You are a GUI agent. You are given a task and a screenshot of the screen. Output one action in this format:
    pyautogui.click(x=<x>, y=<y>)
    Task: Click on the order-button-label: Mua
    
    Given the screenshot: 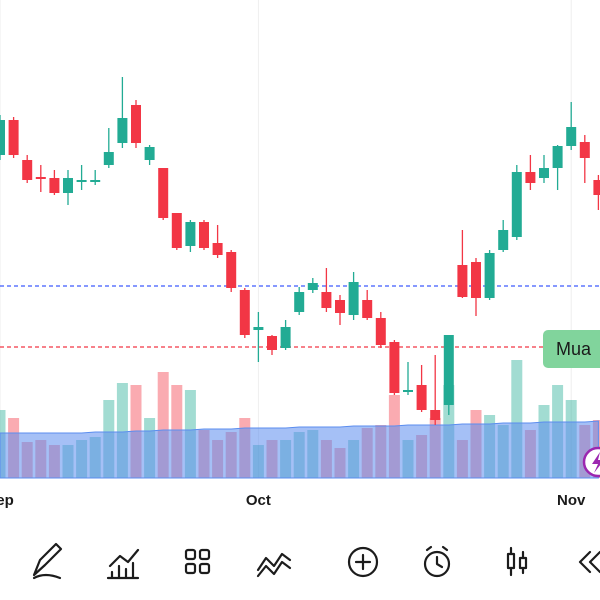 What is the action you would take?
    pyautogui.click(x=574, y=349)
    